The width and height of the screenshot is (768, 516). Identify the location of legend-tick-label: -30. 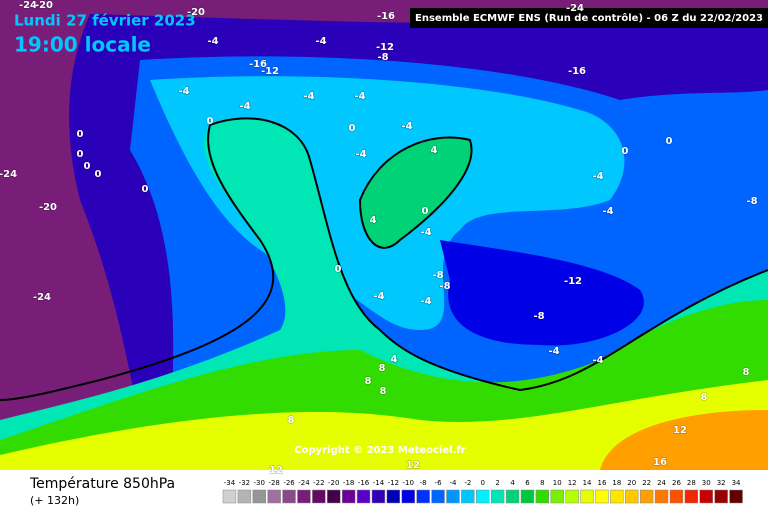
(259, 483).